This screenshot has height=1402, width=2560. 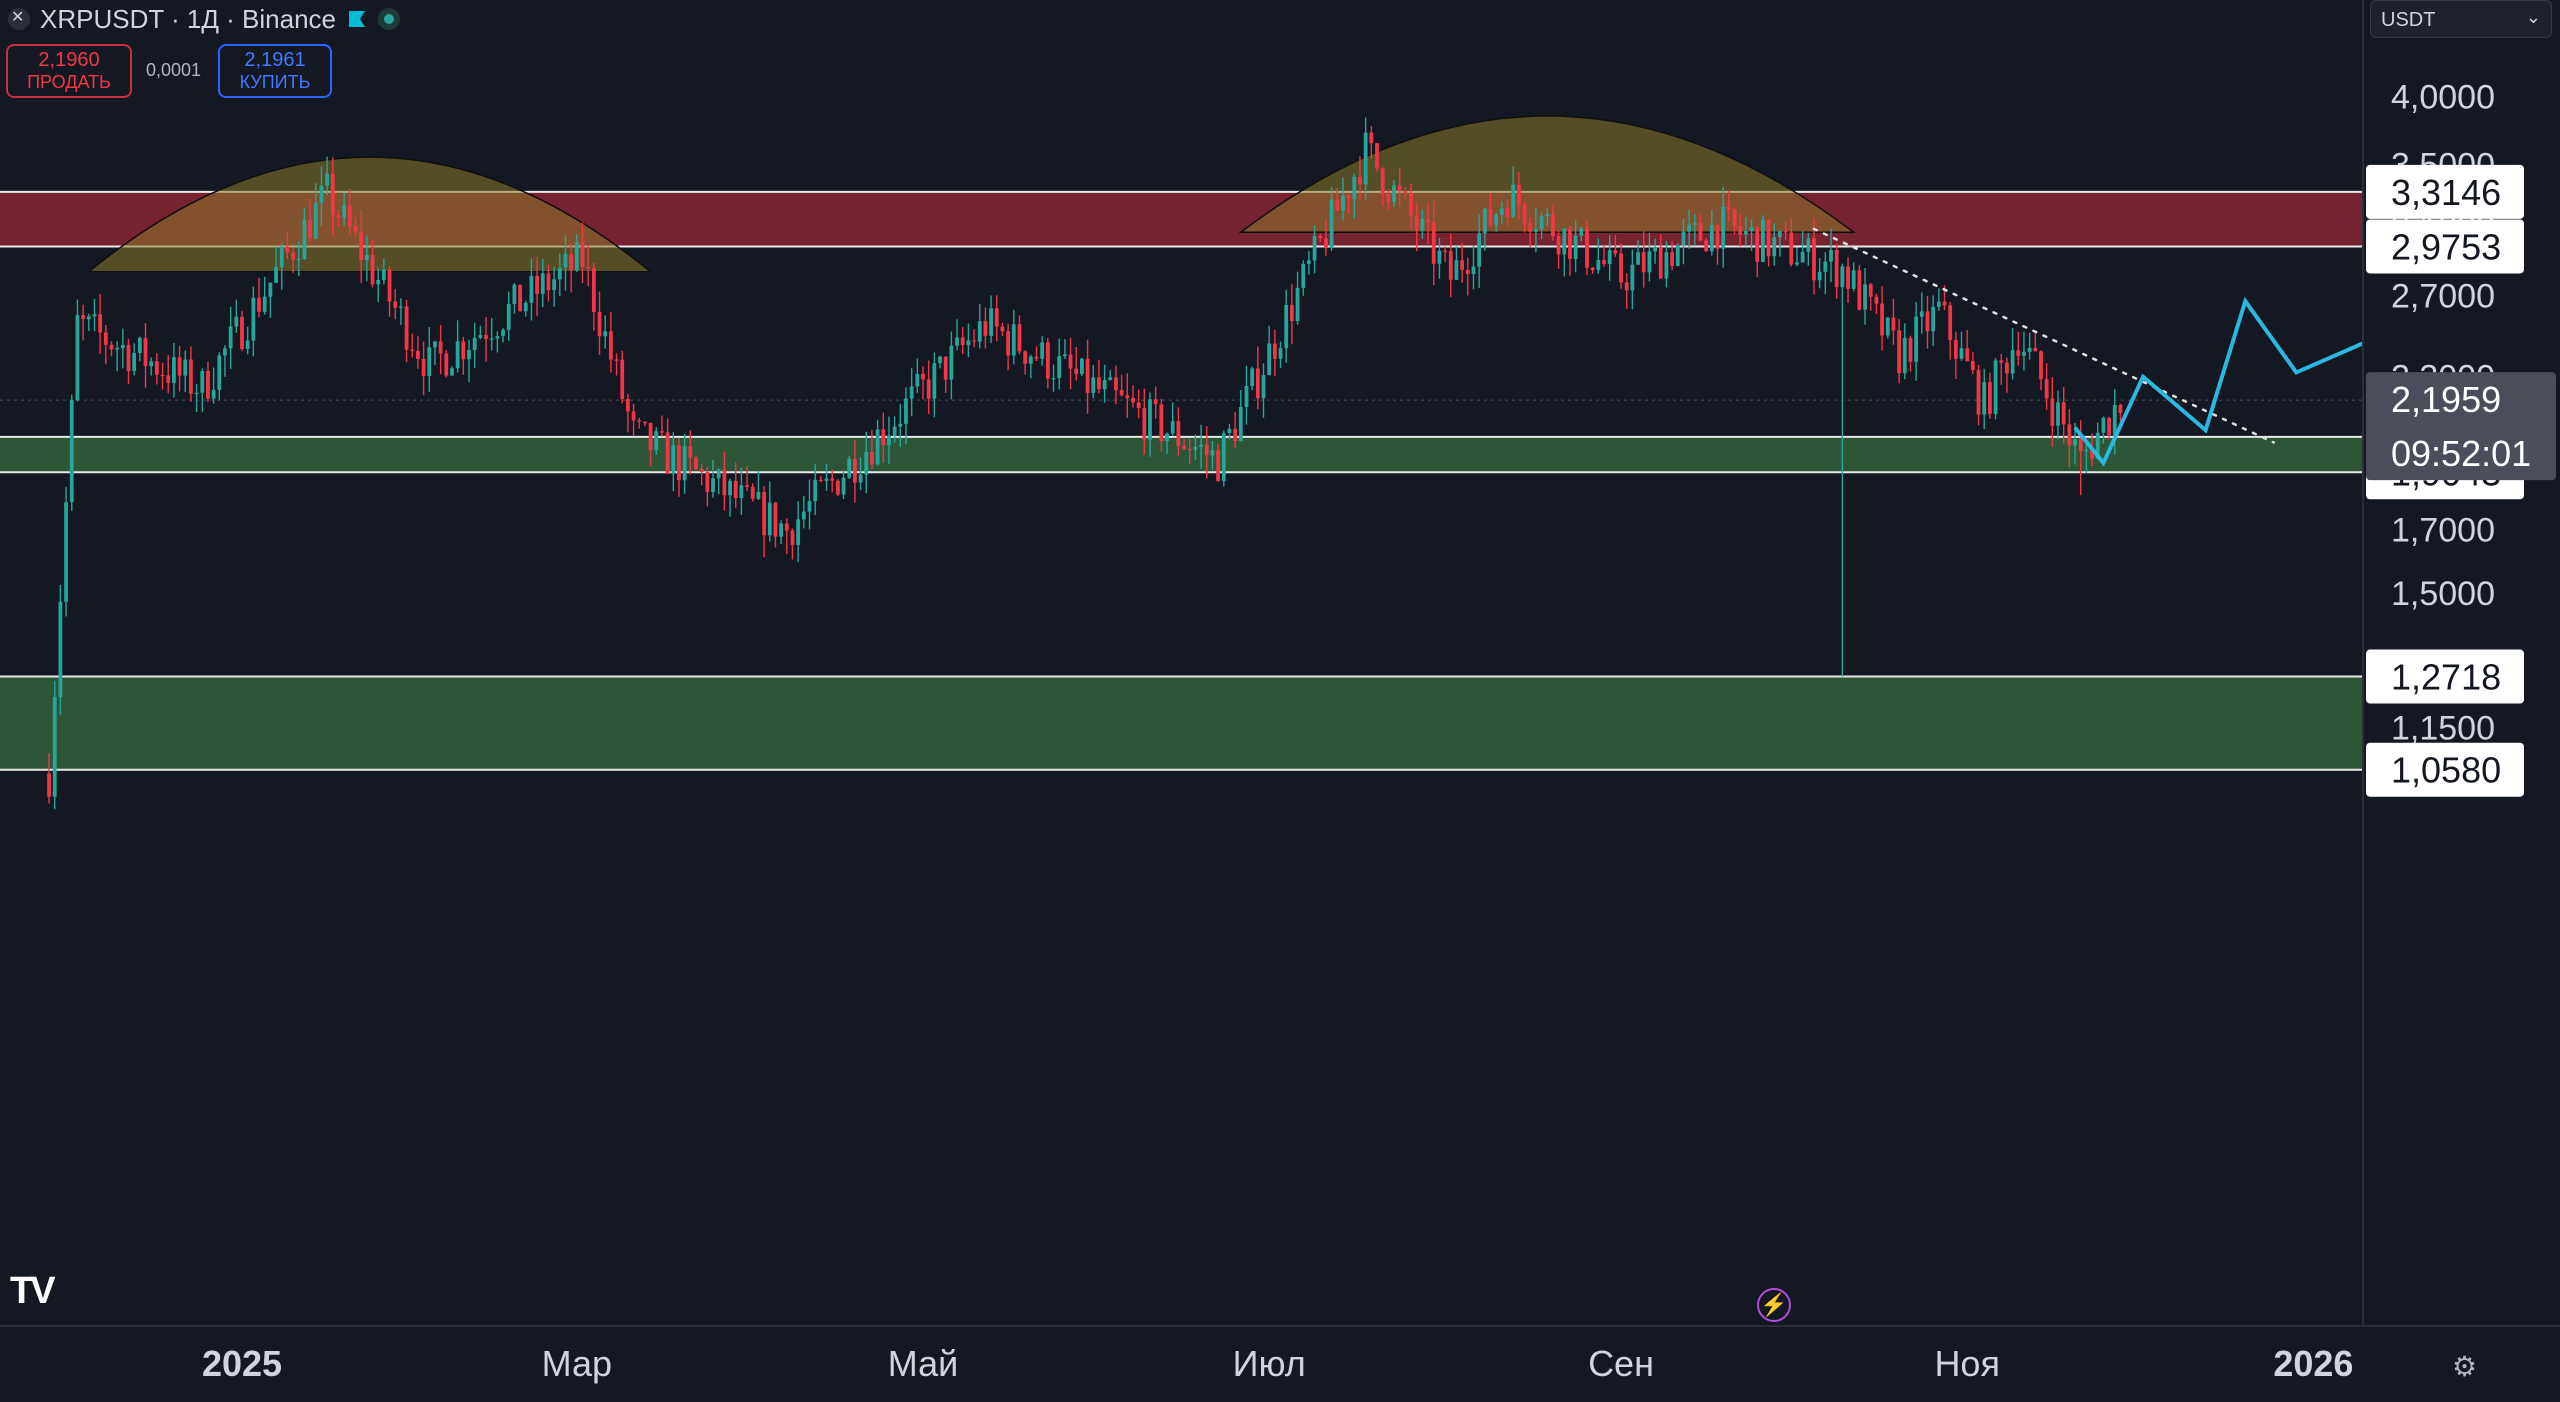 What do you see at coordinates (33, 1291) in the screenshot?
I see `tradingview-logo: TV` at bounding box center [33, 1291].